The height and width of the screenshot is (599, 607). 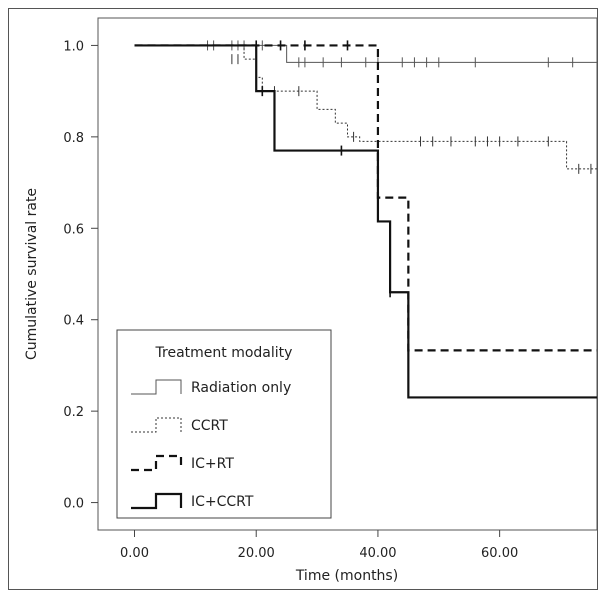 I want to click on y-tick-label: 1.0, so click(x=73, y=46).